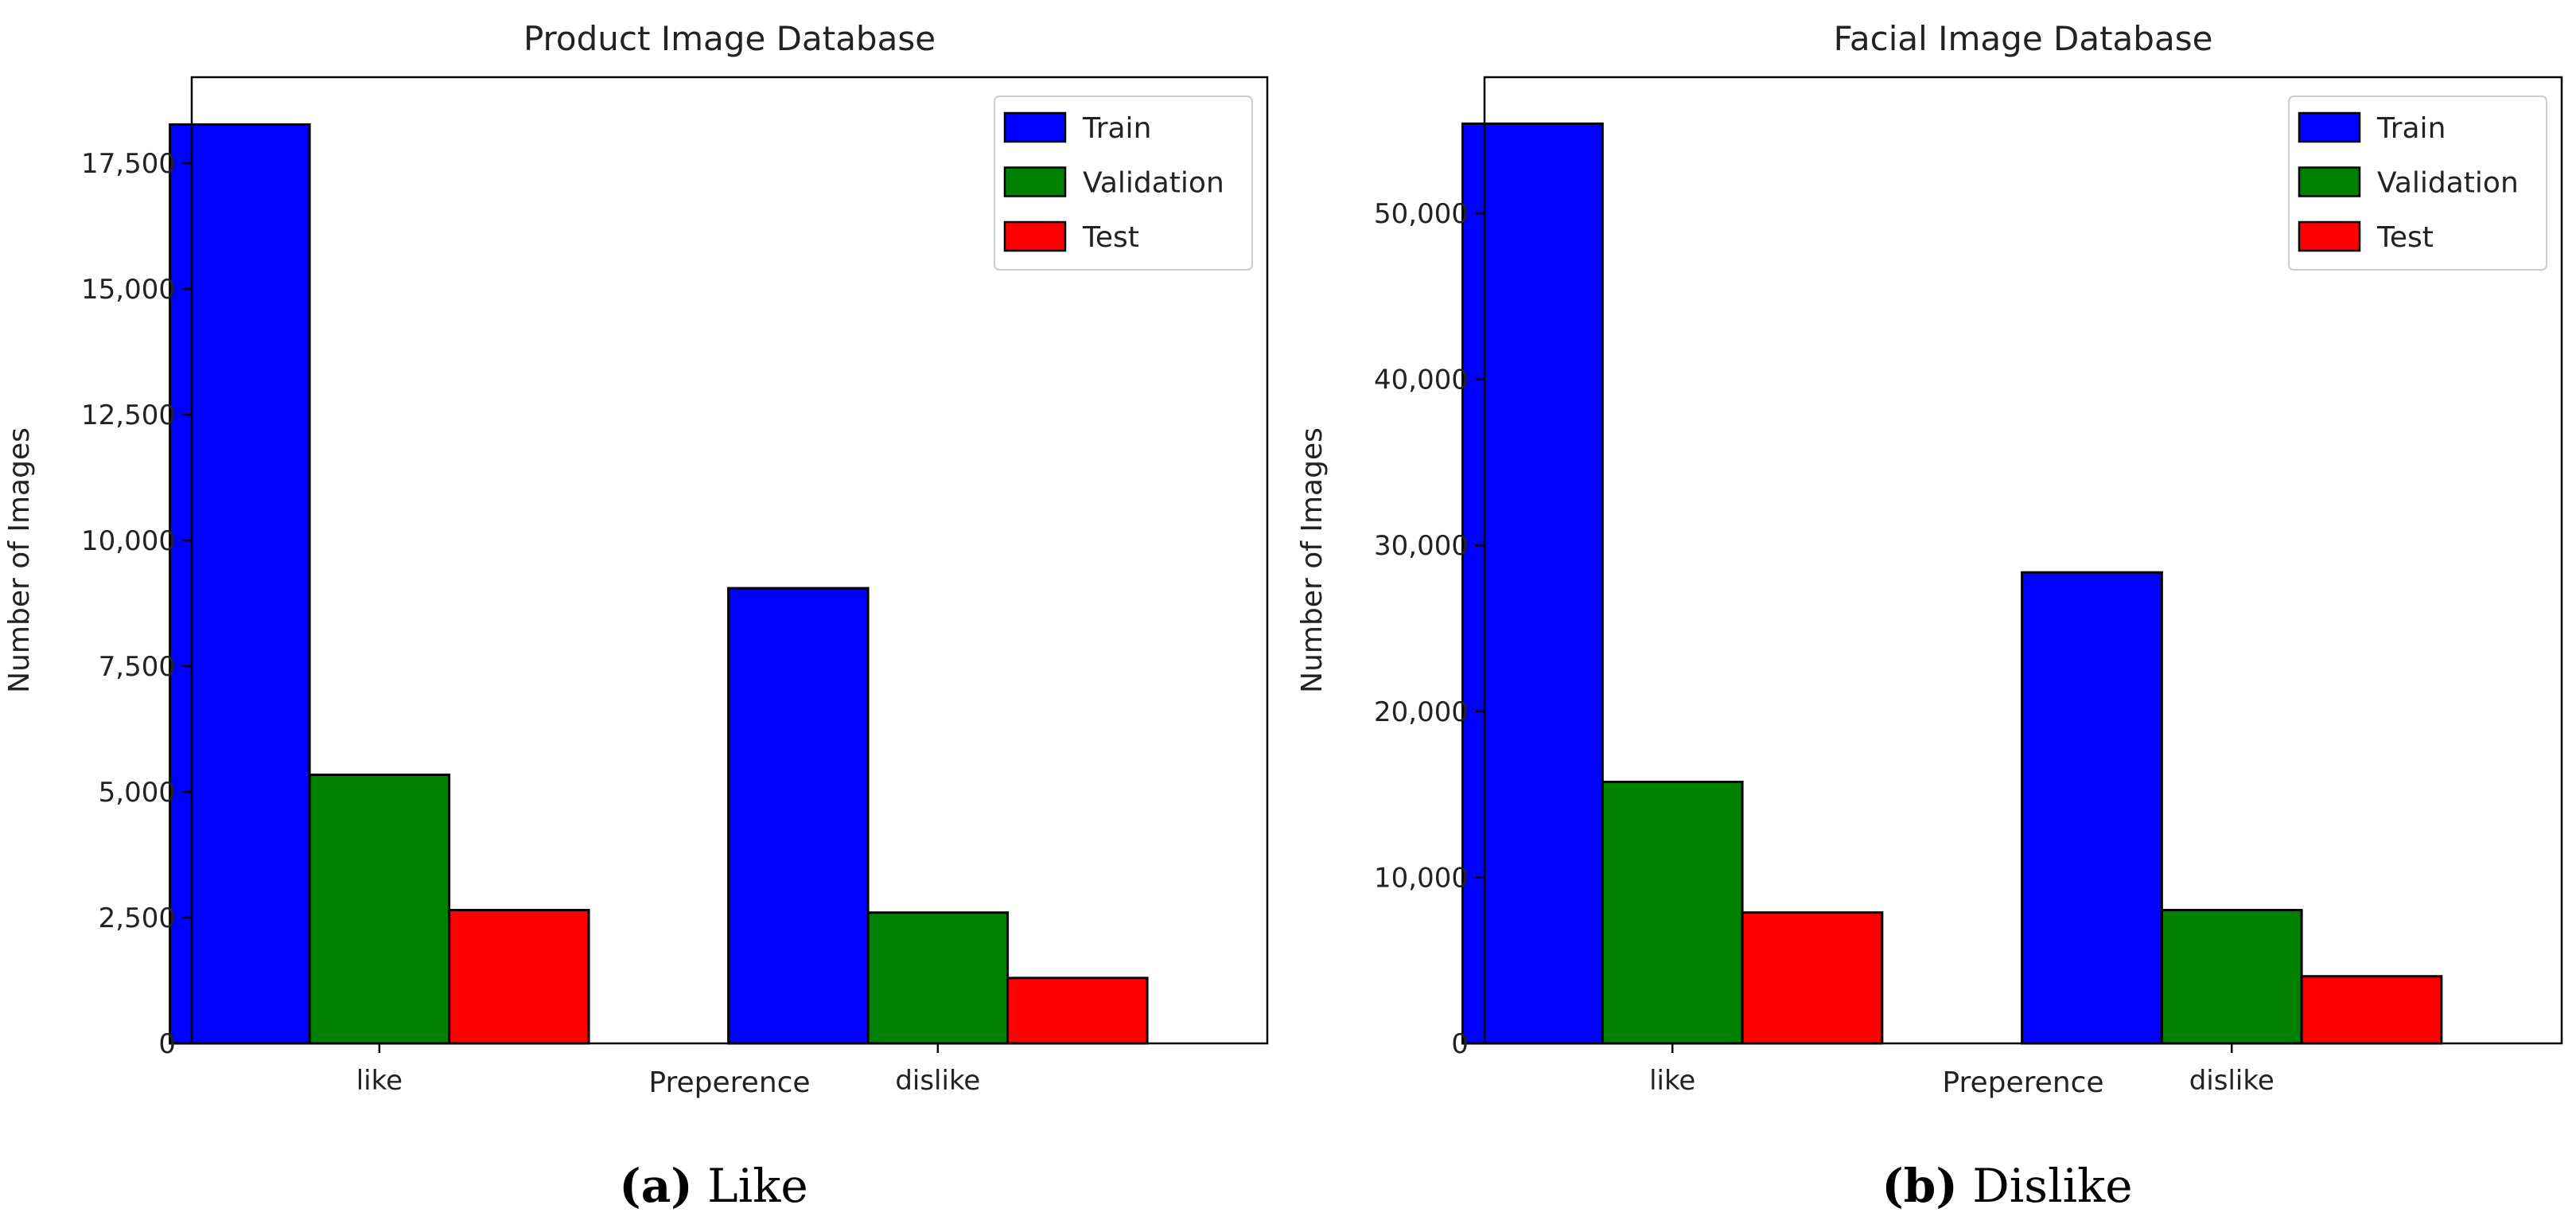  Describe the element at coordinates (751, 1186) in the screenshot. I see `caption-text: Like` at that location.